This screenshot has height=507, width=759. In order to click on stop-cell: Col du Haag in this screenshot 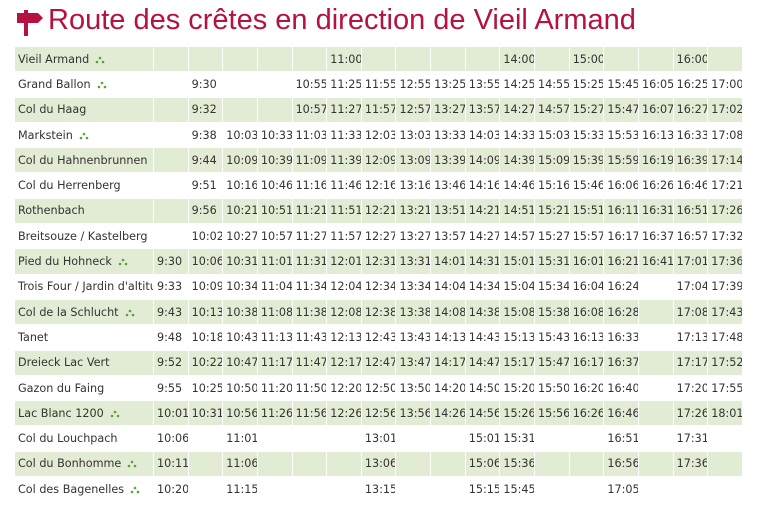, I will do `click(84, 109)`.